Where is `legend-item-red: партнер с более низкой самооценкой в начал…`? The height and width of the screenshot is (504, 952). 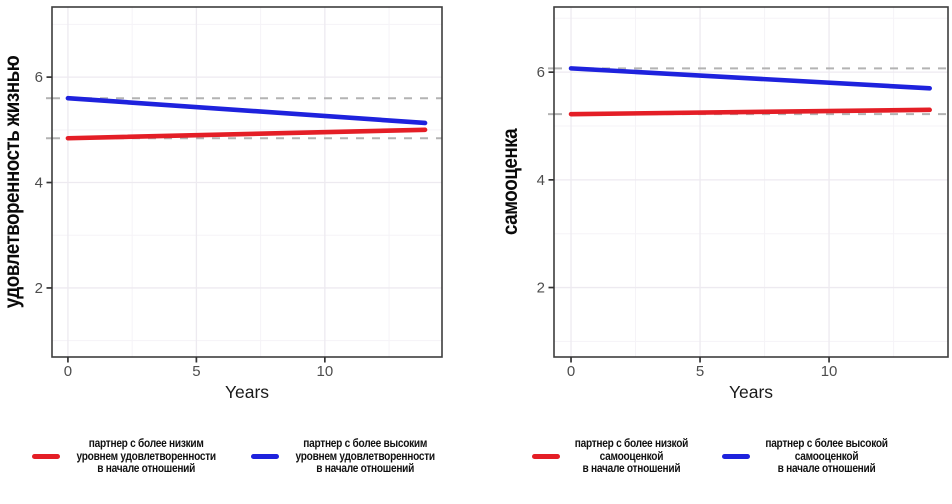
legend-item-red: партнер с более низкой самооценкой в начал… is located at coordinates (614, 457).